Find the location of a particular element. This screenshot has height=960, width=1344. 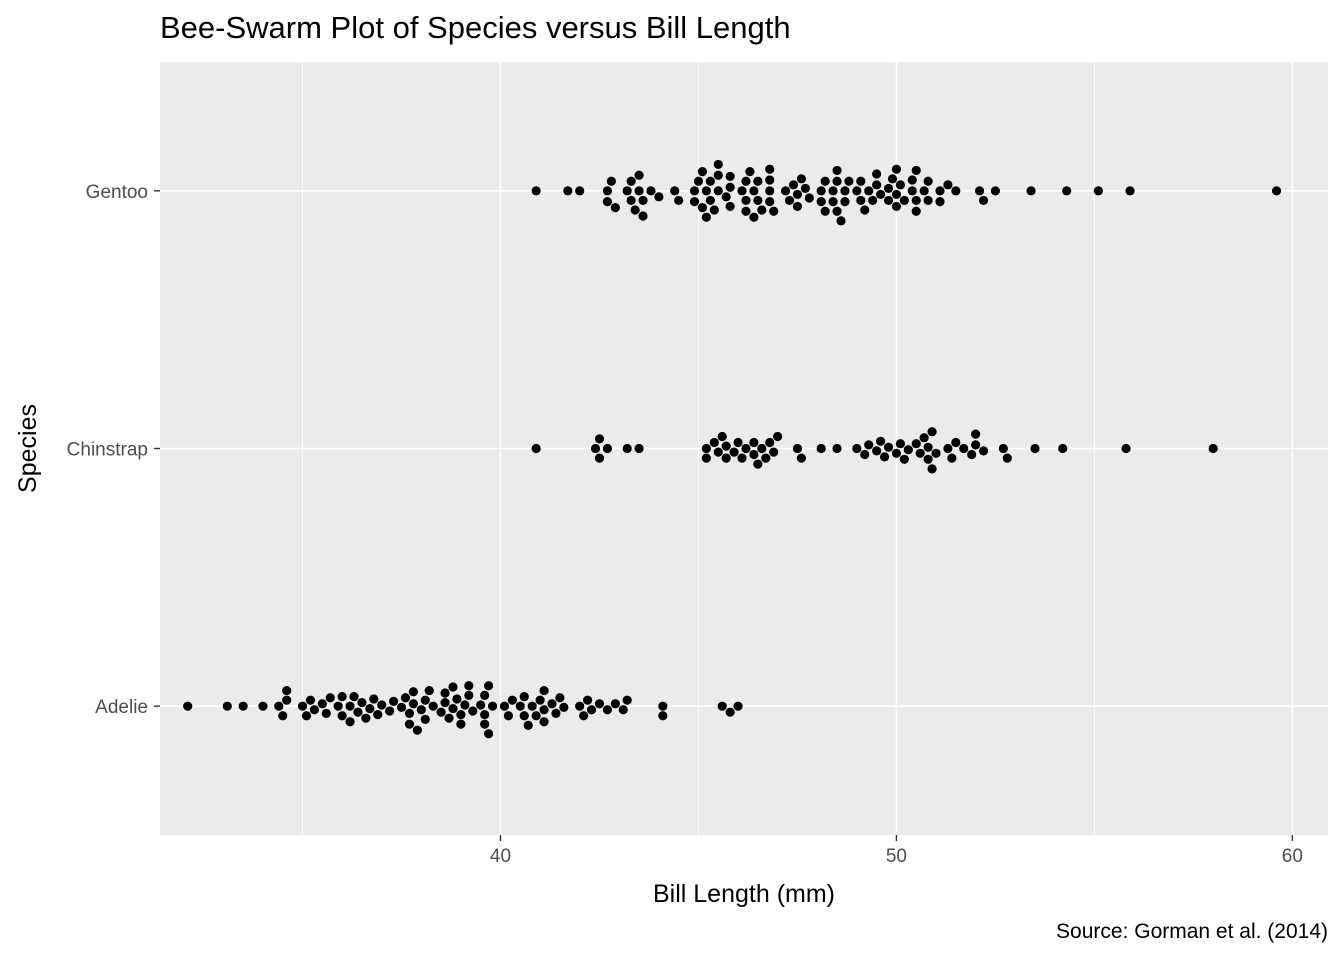

x-tick-label: 40 is located at coordinates (500, 856).